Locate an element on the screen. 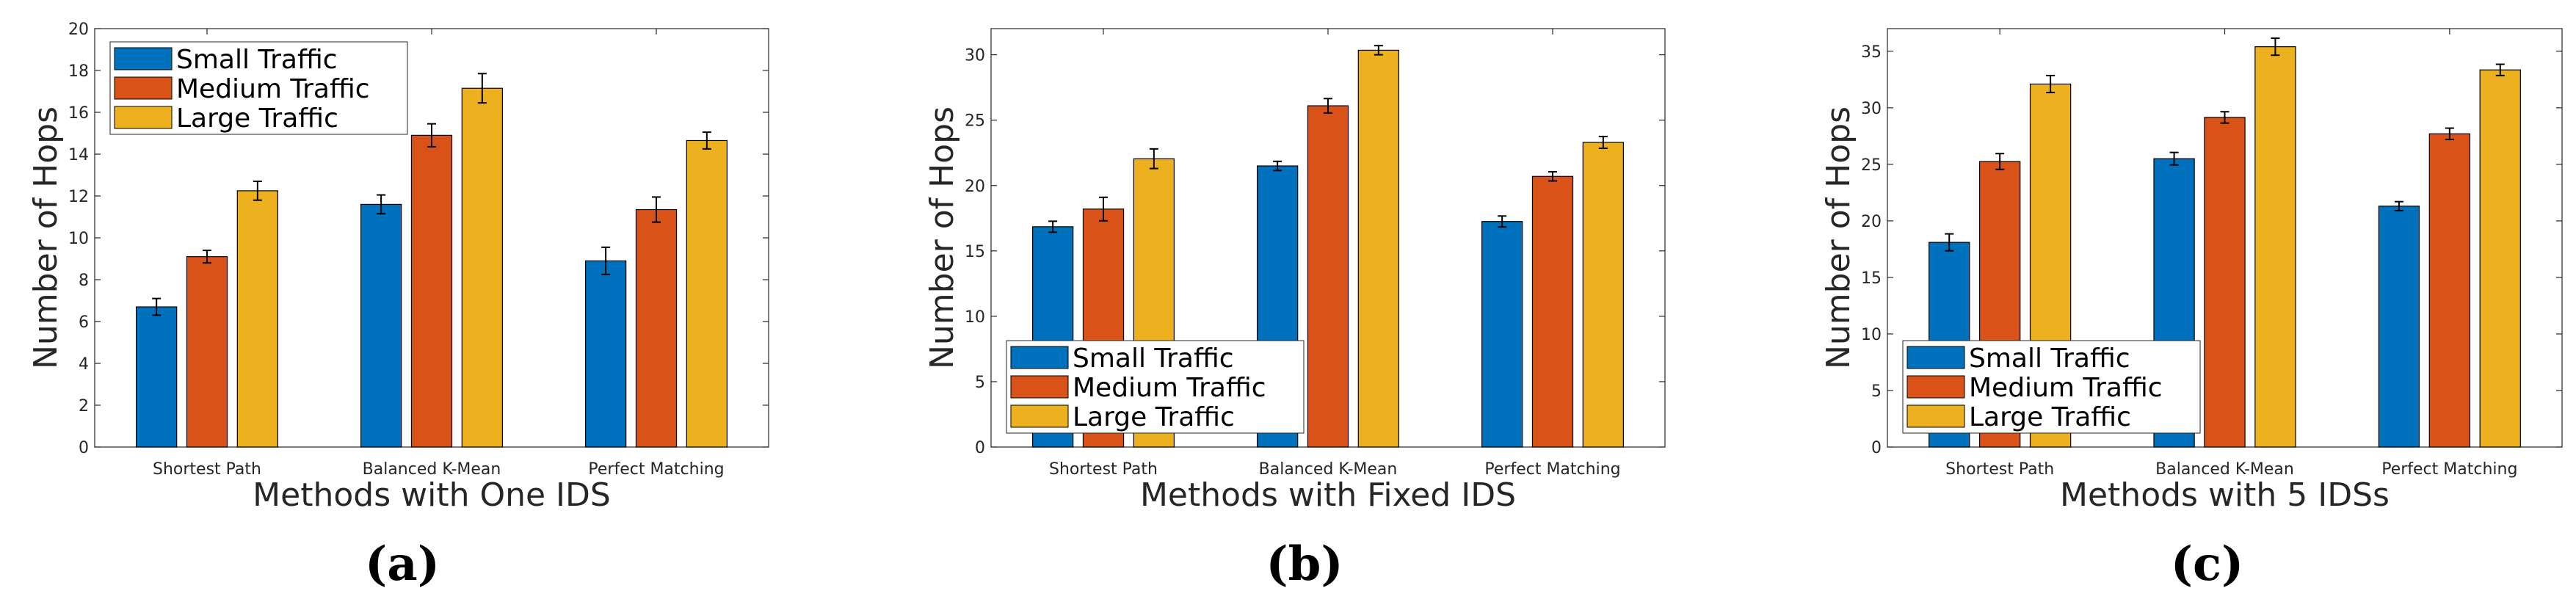  y-tick-label: 4 is located at coordinates (84, 364).